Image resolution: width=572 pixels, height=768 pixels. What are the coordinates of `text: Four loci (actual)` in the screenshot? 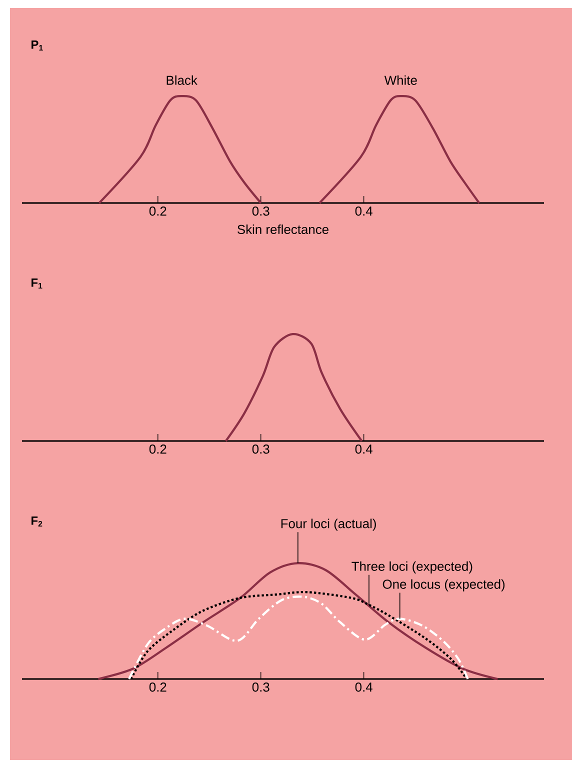 It's located at (328, 524).